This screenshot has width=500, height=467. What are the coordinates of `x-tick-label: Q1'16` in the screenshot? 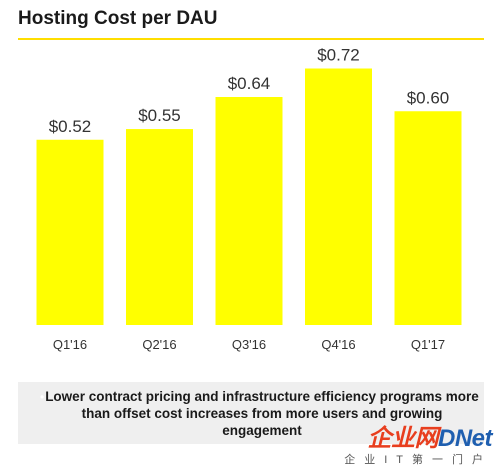 It's located at (70, 344).